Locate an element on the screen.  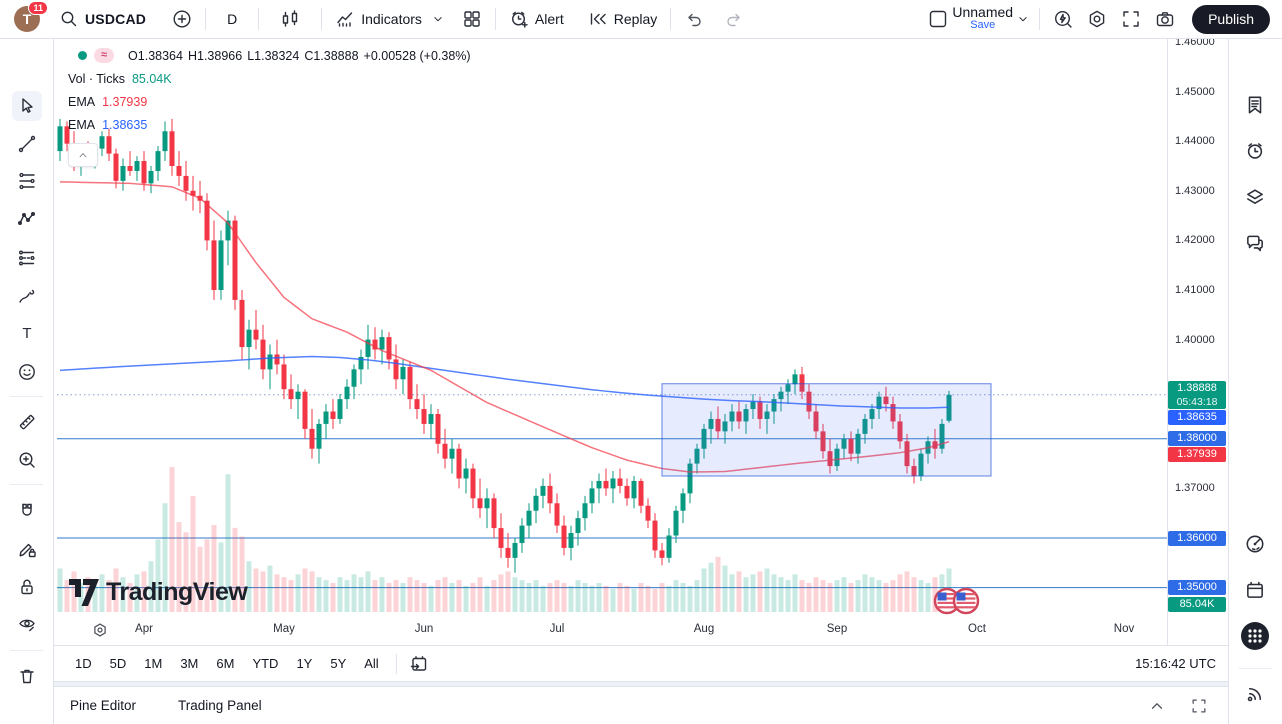
screener-button is located at coordinates (1255, 544).